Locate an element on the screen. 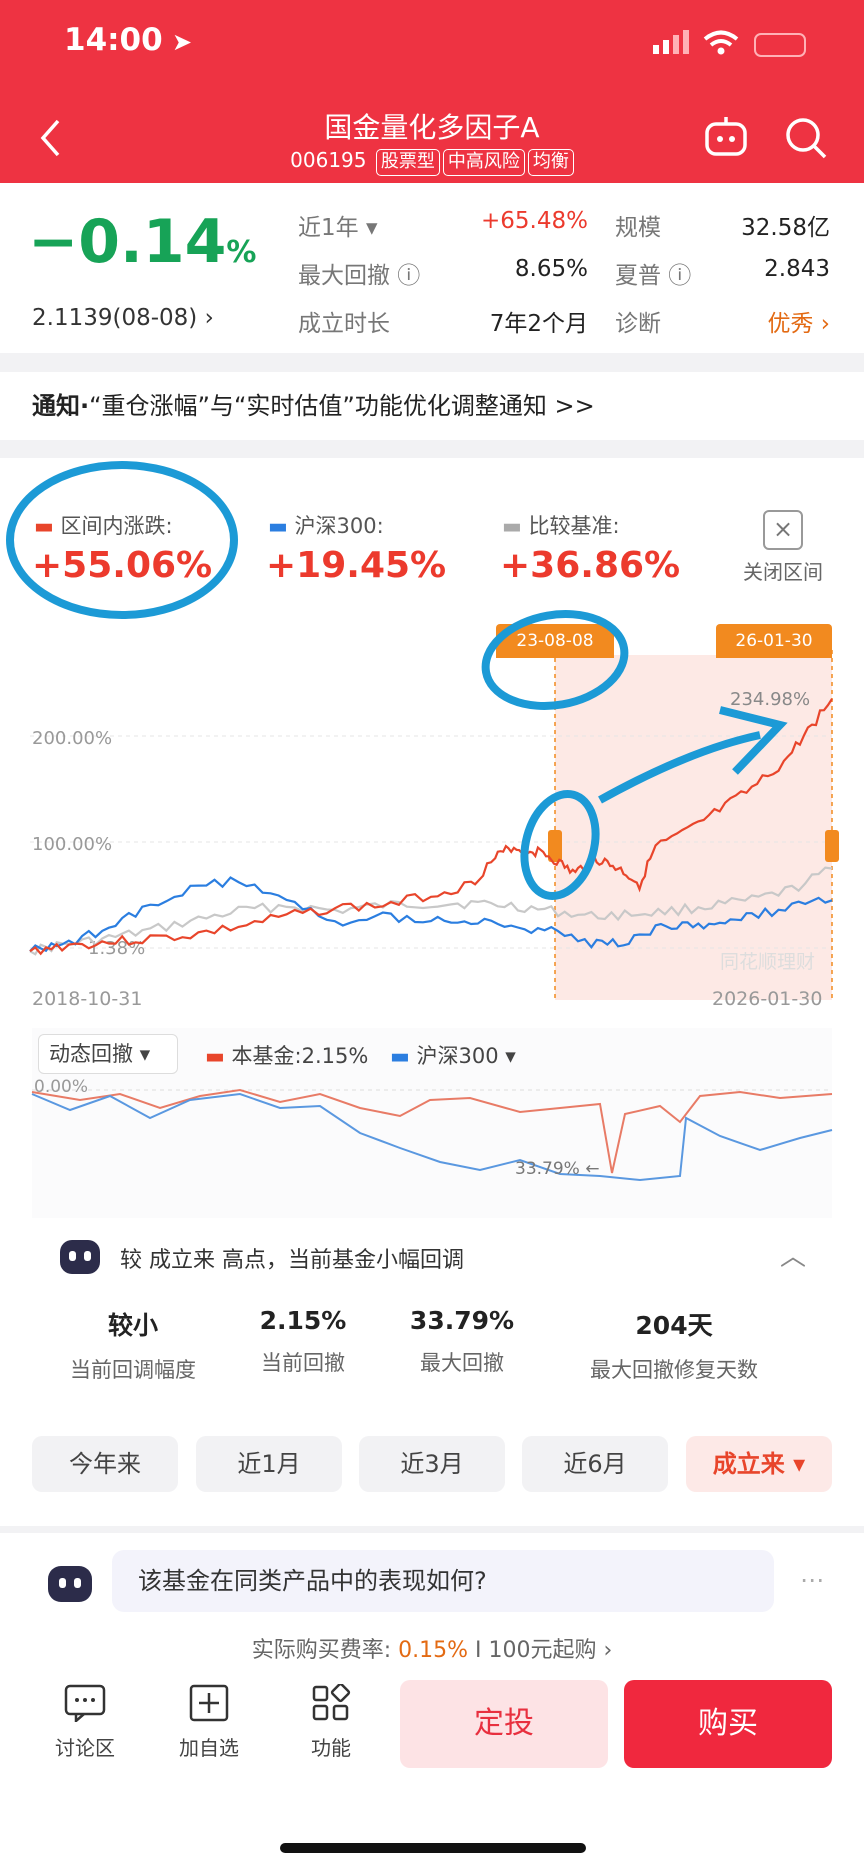 The height and width of the screenshot is (1869, 864). period-return: +65.48% is located at coordinates (534, 221).